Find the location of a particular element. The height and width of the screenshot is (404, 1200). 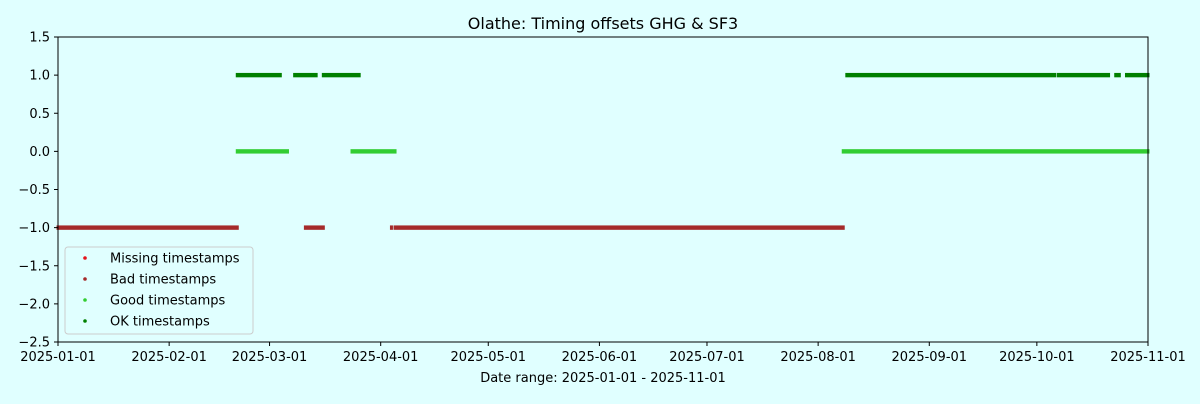

x-tick-label-6: 2025-07-01 is located at coordinates (707, 357).